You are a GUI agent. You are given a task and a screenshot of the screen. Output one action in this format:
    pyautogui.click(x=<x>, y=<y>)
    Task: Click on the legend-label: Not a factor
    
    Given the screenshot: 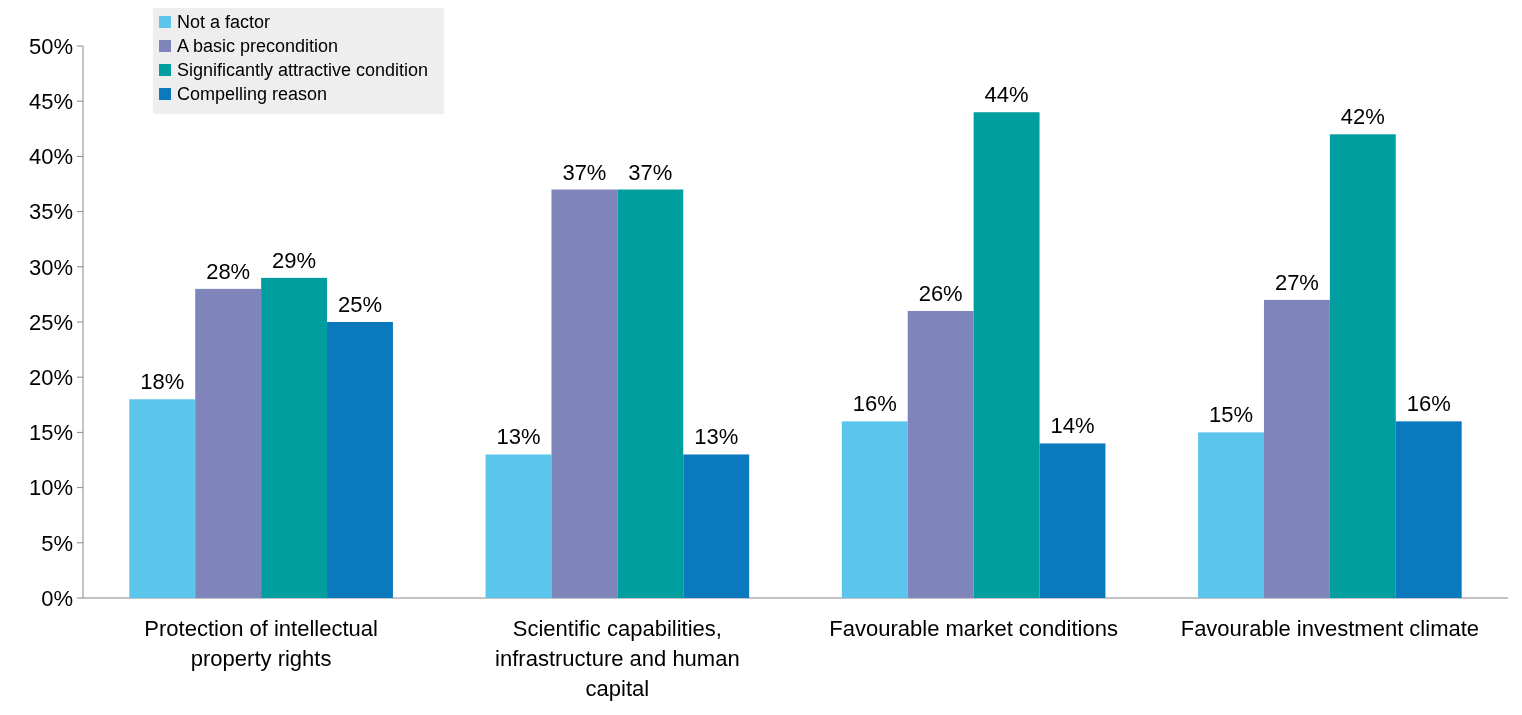 What is the action you would take?
    pyautogui.click(x=224, y=22)
    